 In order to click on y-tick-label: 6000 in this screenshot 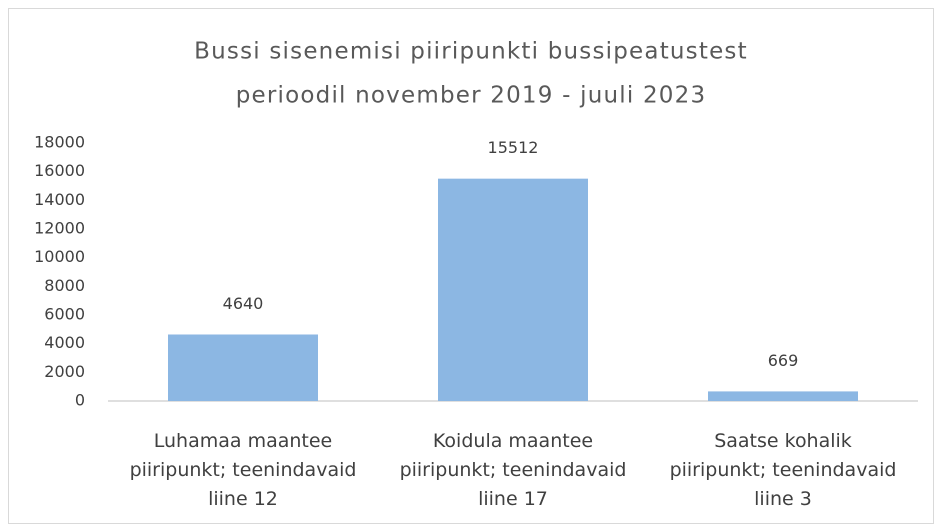, I will do `click(64, 314)`.